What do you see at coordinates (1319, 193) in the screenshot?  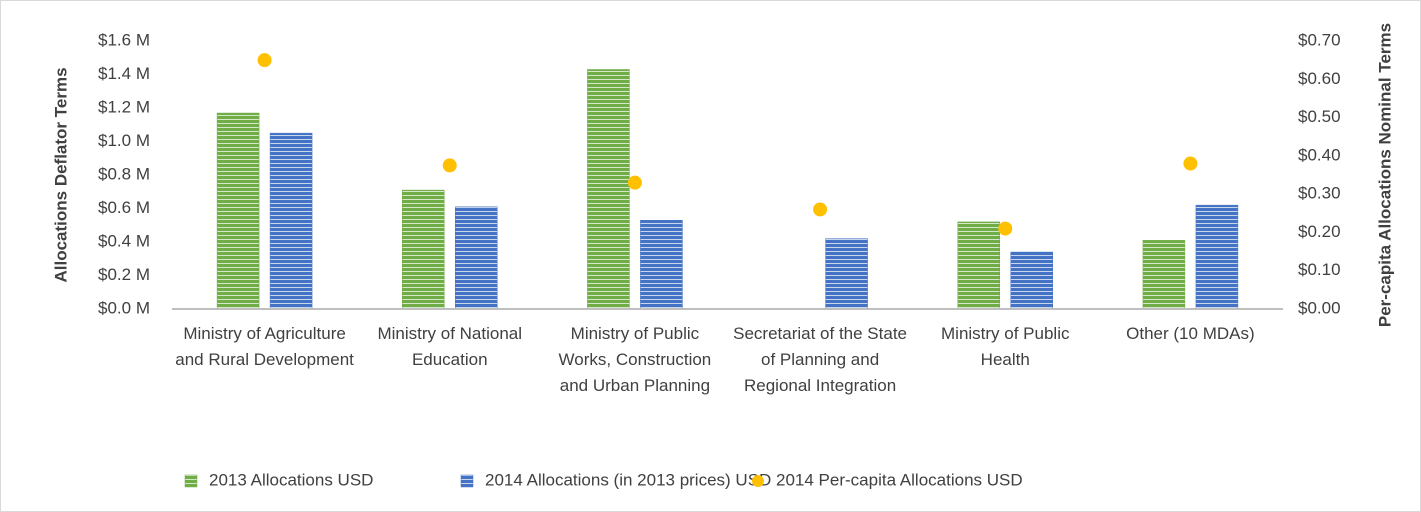 I see `y2-tick-label: $0.30` at bounding box center [1319, 193].